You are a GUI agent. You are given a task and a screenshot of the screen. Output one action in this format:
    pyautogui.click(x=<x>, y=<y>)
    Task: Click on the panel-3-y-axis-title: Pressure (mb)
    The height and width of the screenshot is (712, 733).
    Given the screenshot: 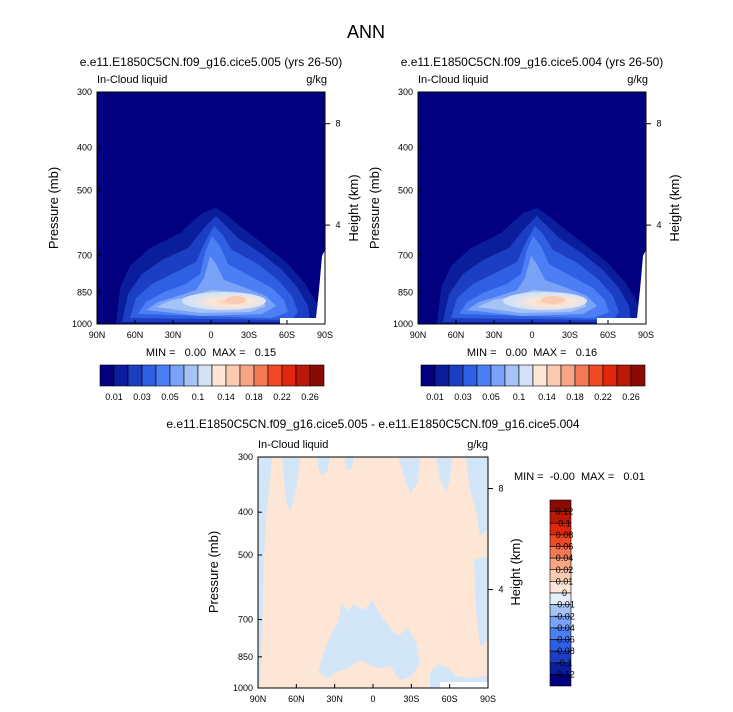 What is the action you would take?
    pyautogui.click(x=213, y=572)
    